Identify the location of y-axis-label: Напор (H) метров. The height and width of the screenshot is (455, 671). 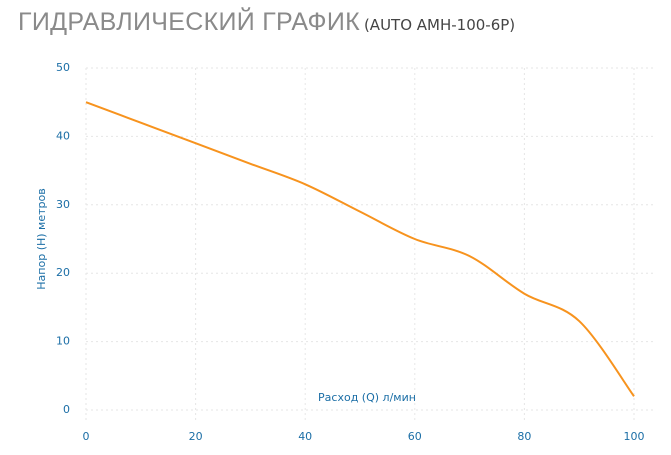
(41, 238).